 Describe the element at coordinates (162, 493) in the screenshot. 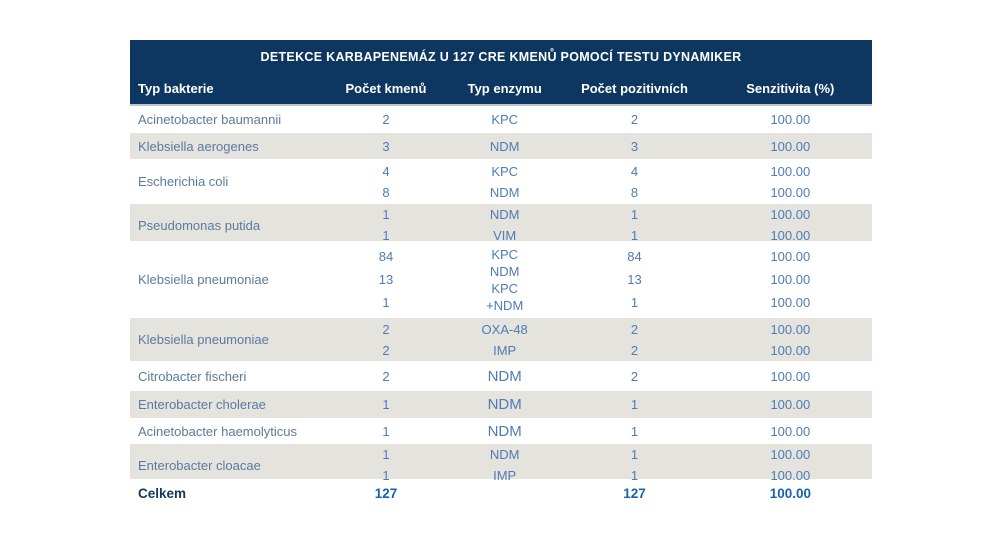

I see `total-label: Celkem` at that location.